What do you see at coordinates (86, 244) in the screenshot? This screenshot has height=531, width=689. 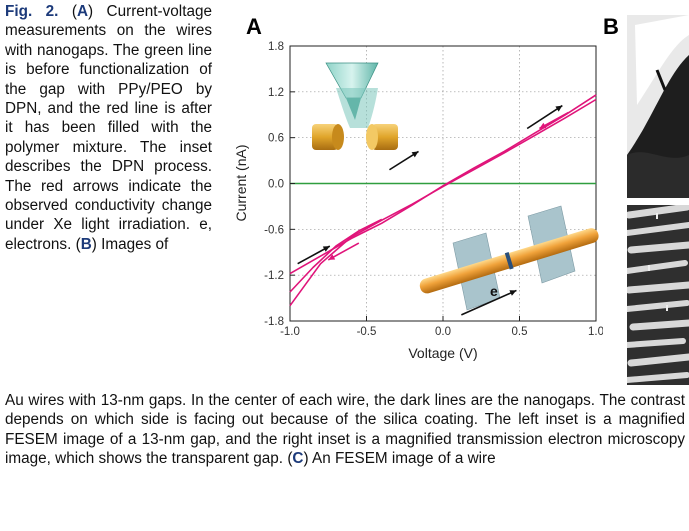 I see `panel-ref-b: B` at bounding box center [86, 244].